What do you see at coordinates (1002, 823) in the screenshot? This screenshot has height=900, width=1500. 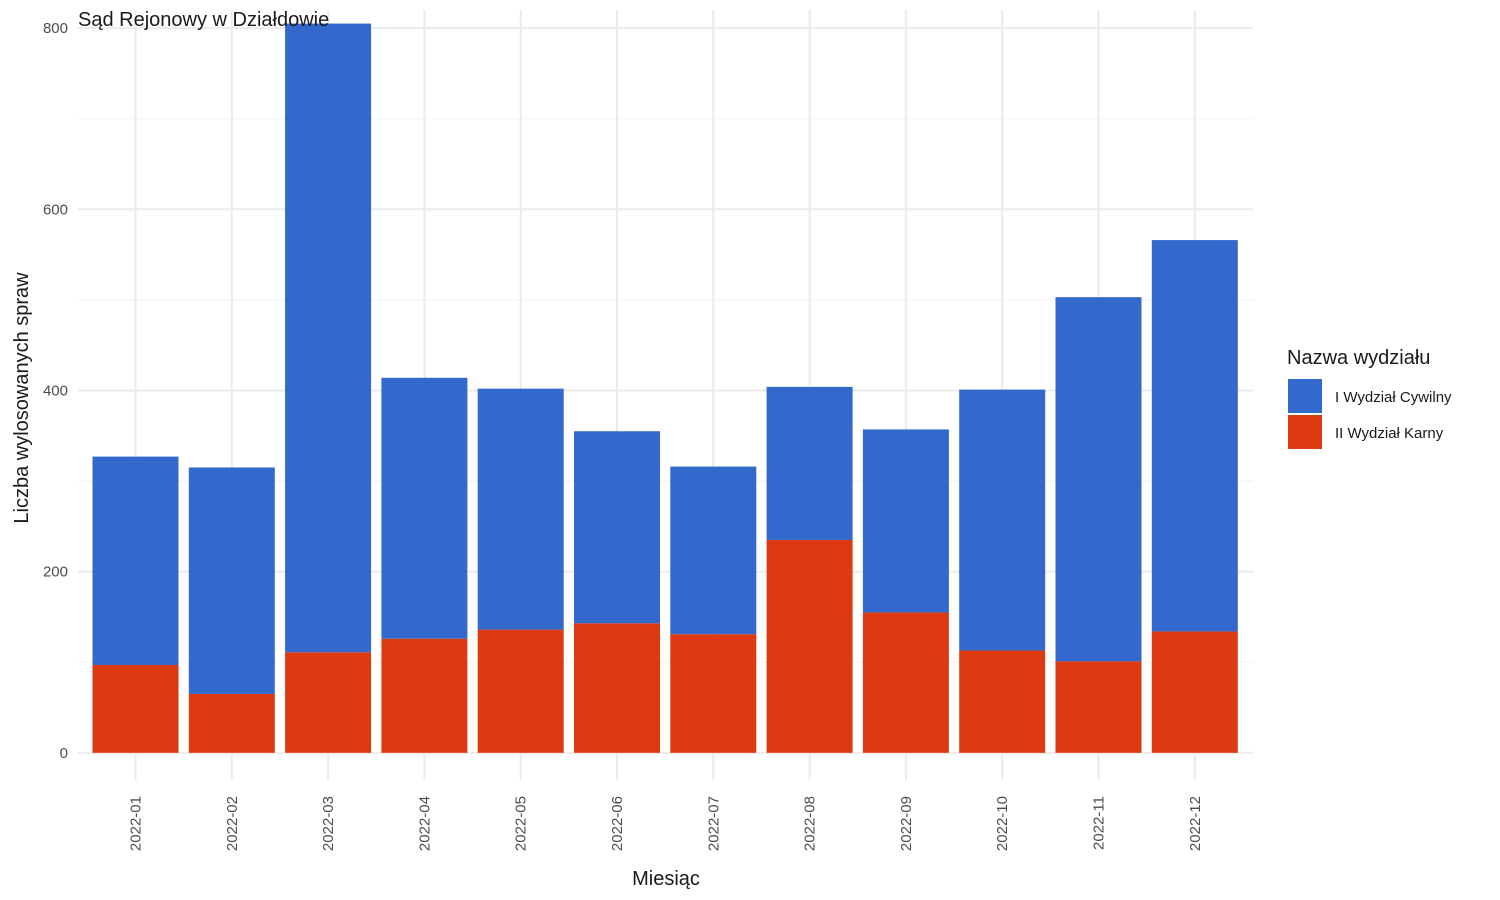 I see `x-tick-label: 2022-10` at bounding box center [1002, 823].